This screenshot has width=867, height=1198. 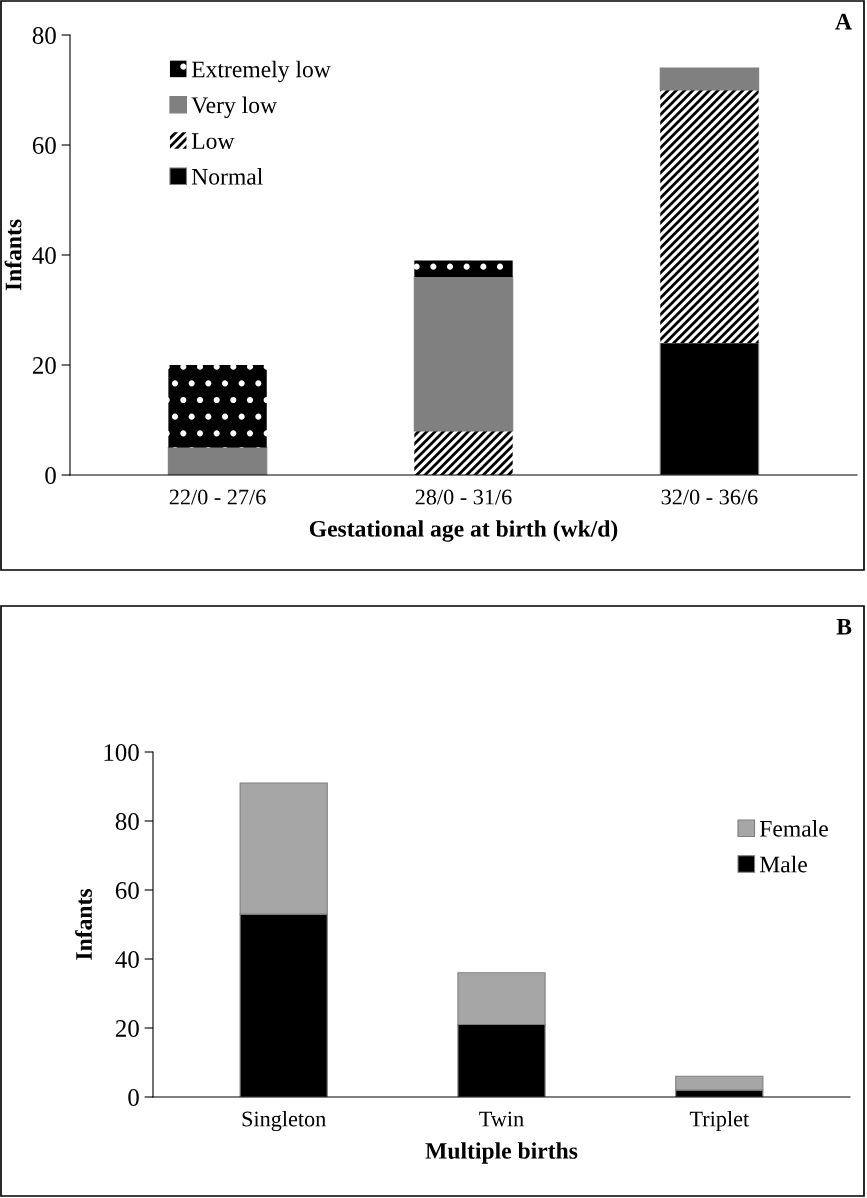 What do you see at coordinates (261, 71) in the screenshot?
I see `legend-label: Extremely low` at bounding box center [261, 71].